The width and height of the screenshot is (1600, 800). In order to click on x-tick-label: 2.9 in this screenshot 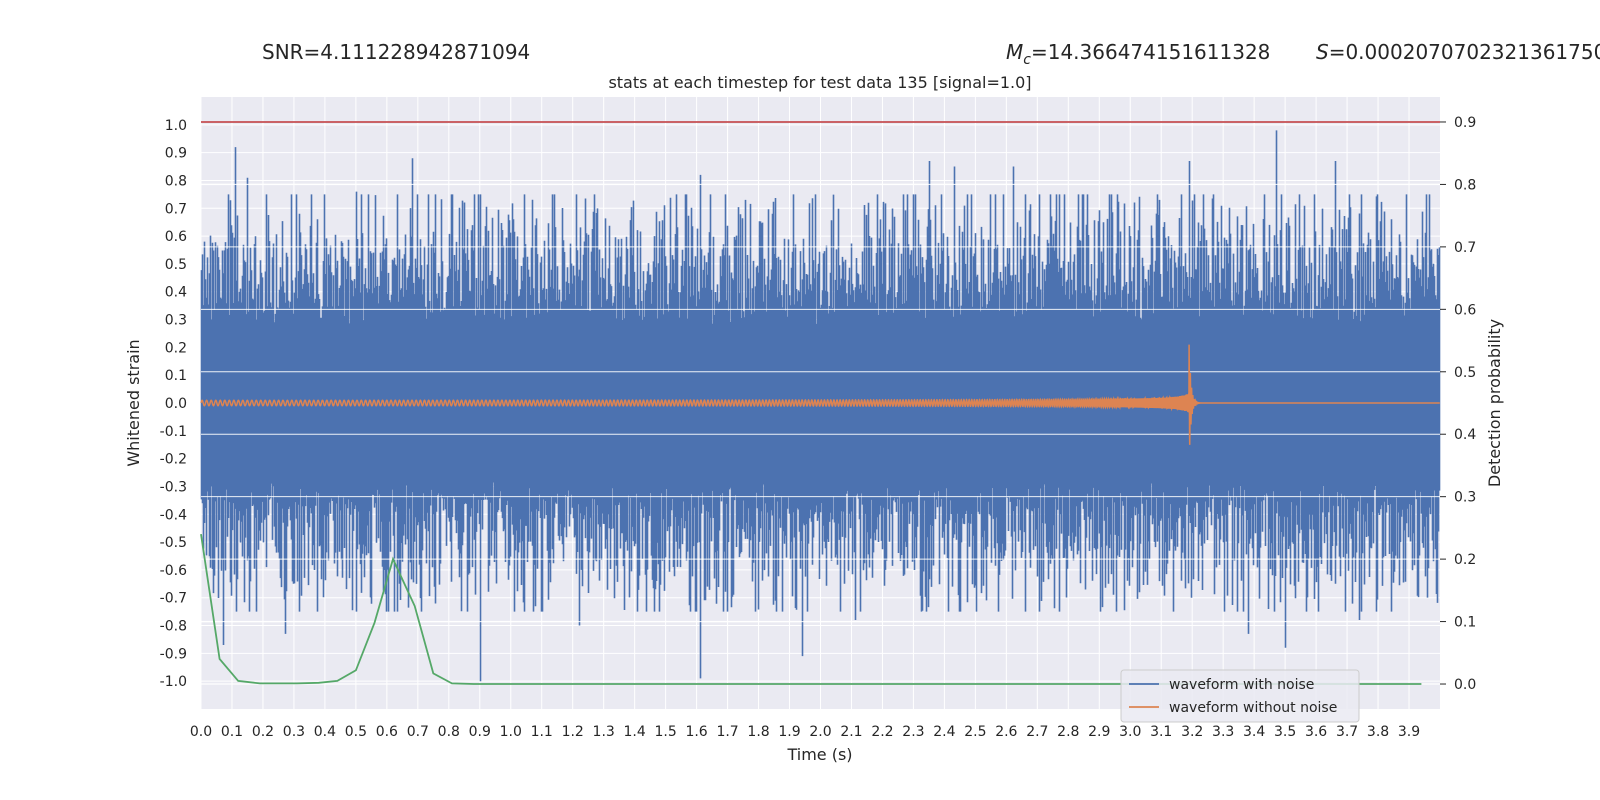, I will do `click(1099, 732)`.